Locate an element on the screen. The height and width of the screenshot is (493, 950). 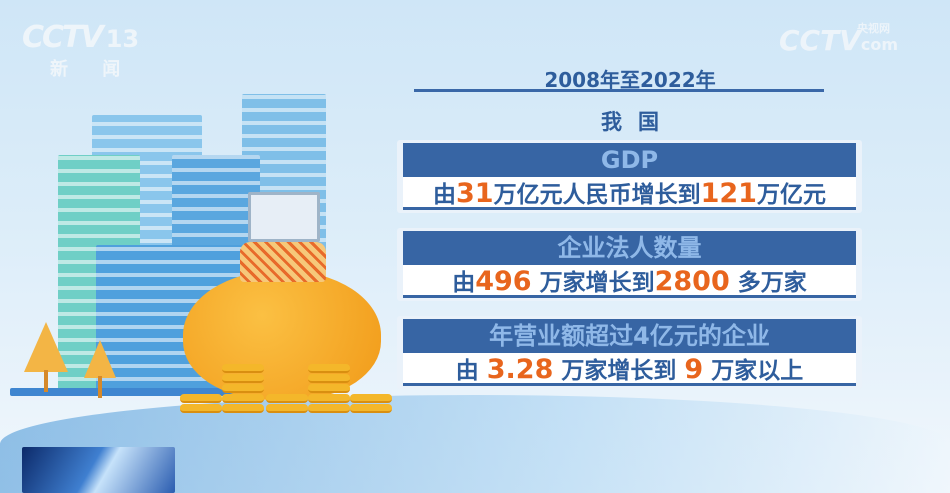
card-body: 由496 万家增长到2800 多万家 is located at coordinates (629, 281).